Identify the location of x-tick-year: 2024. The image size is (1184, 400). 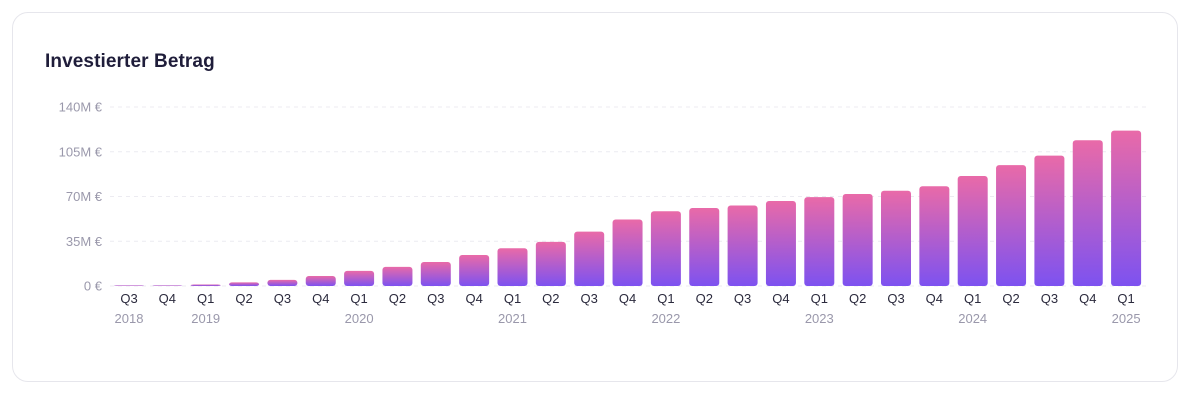
(972, 318).